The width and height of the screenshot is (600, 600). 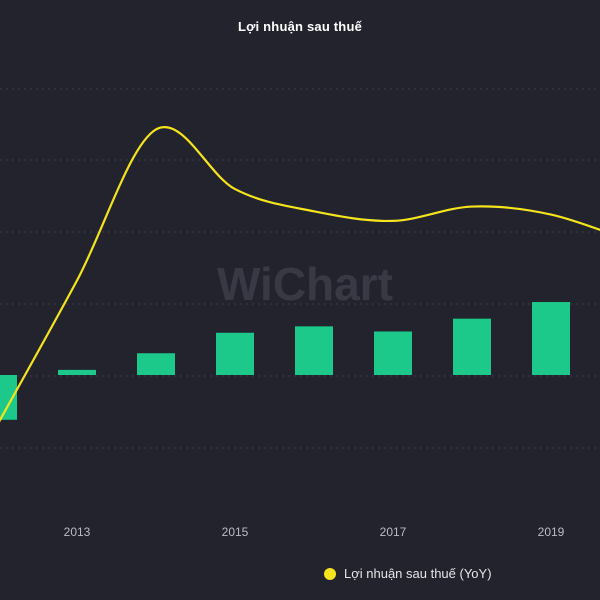 I want to click on legend: Lợi nhuận sau thuế (YoY), so click(x=408, y=573).